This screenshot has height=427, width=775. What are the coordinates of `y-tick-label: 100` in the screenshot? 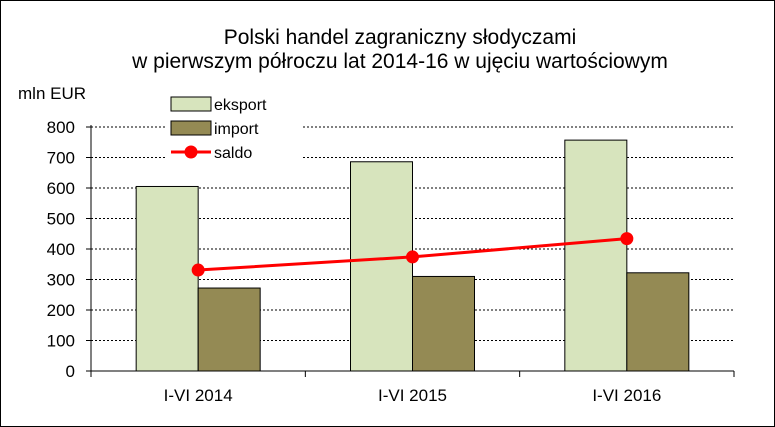 It's located at (61, 341).